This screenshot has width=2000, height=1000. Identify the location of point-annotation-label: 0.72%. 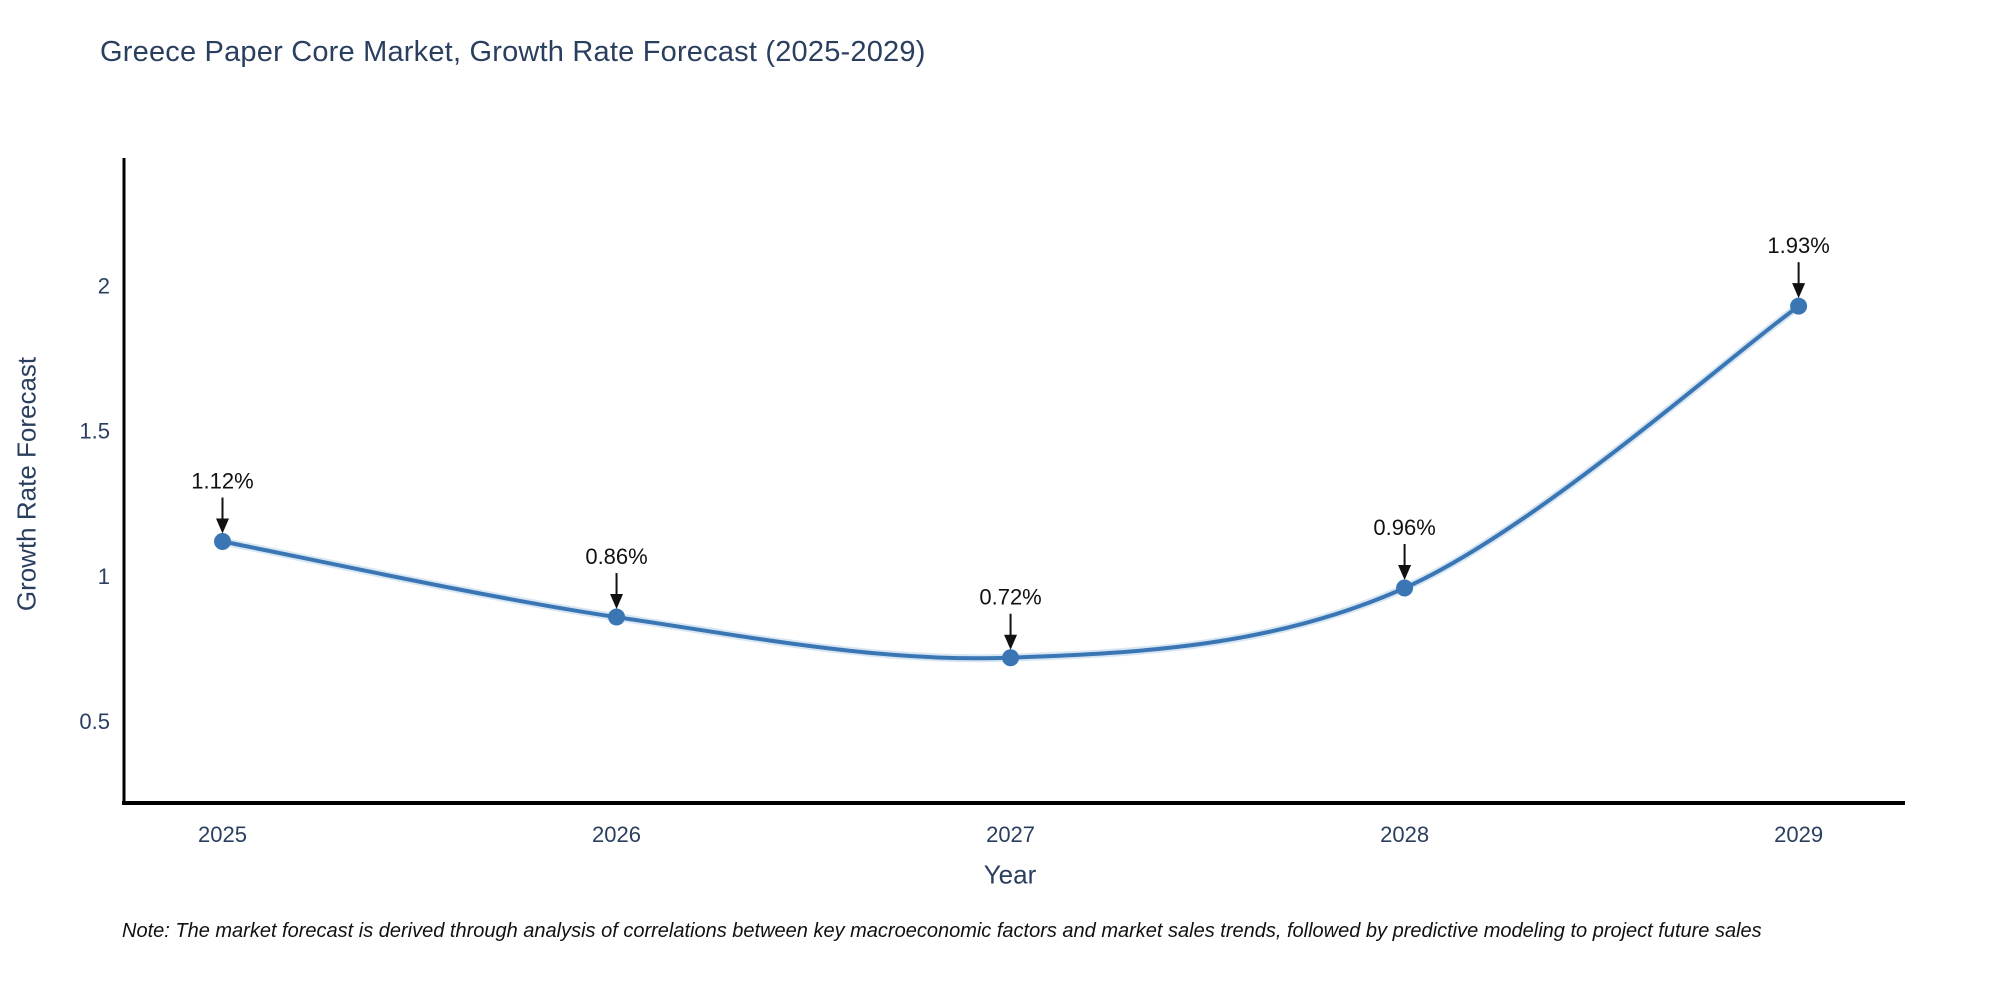
(1010, 597).